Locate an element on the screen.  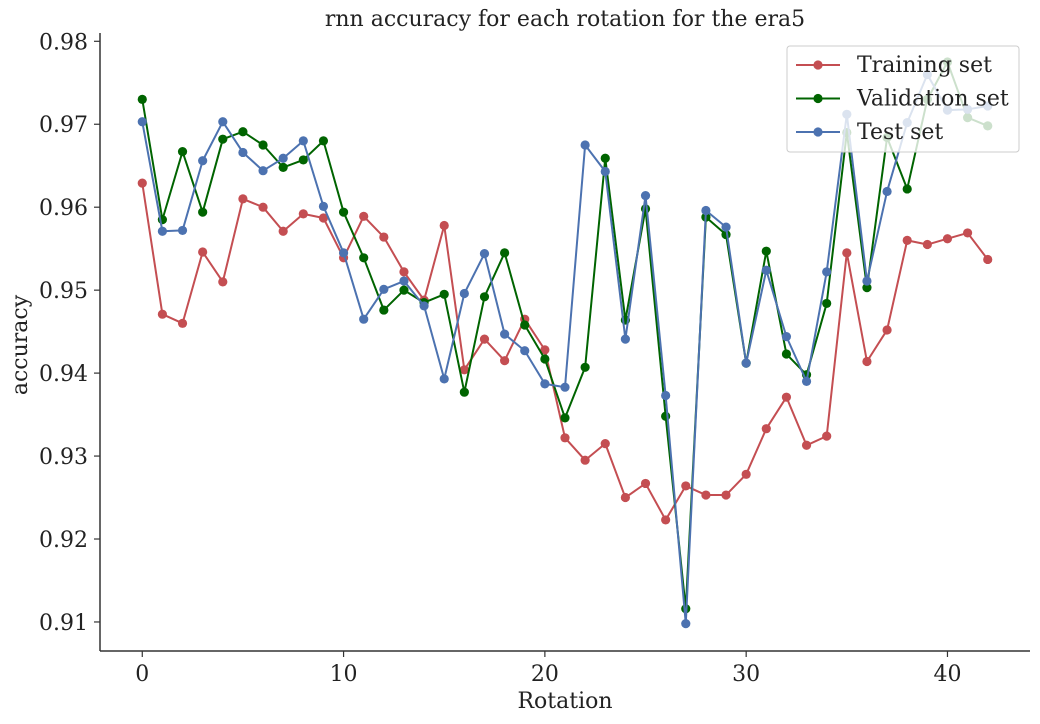
legend-box is located at coordinates (903, 99).